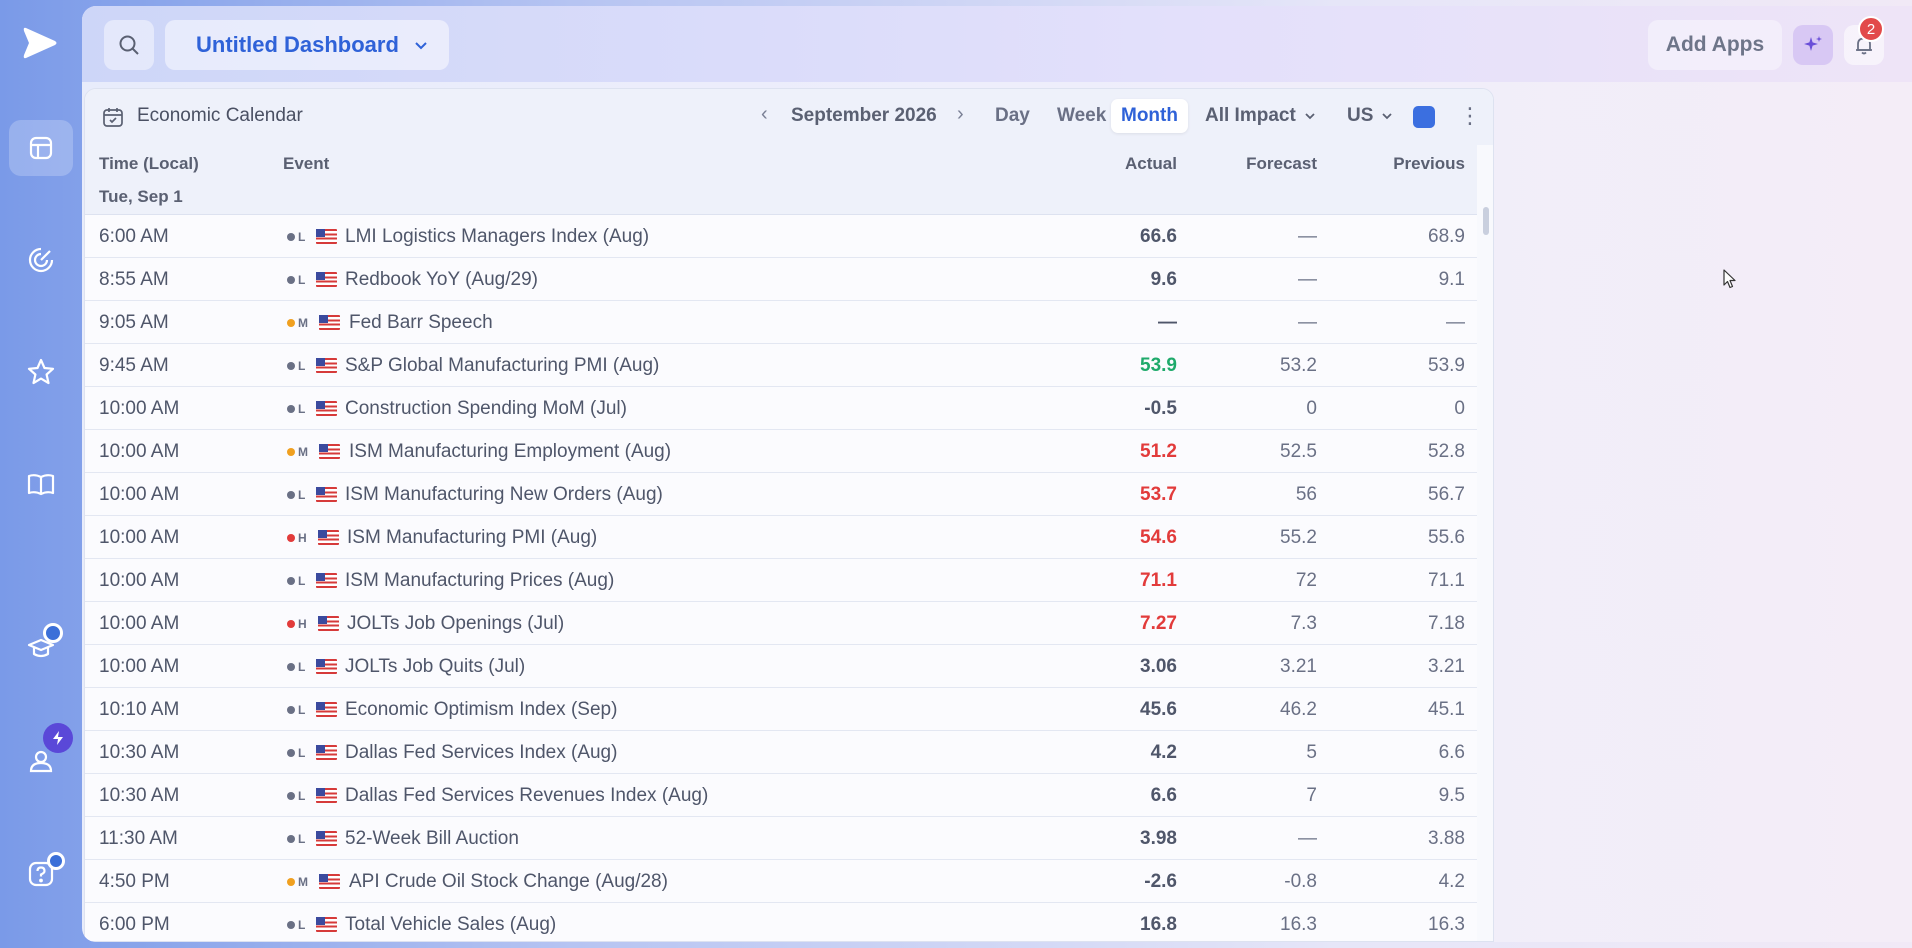 This screenshot has width=1912, height=948. What do you see at coordinates (313, 623) in the screenshot?
I see `impact-indicator: H` at bounding box center [313, 623].